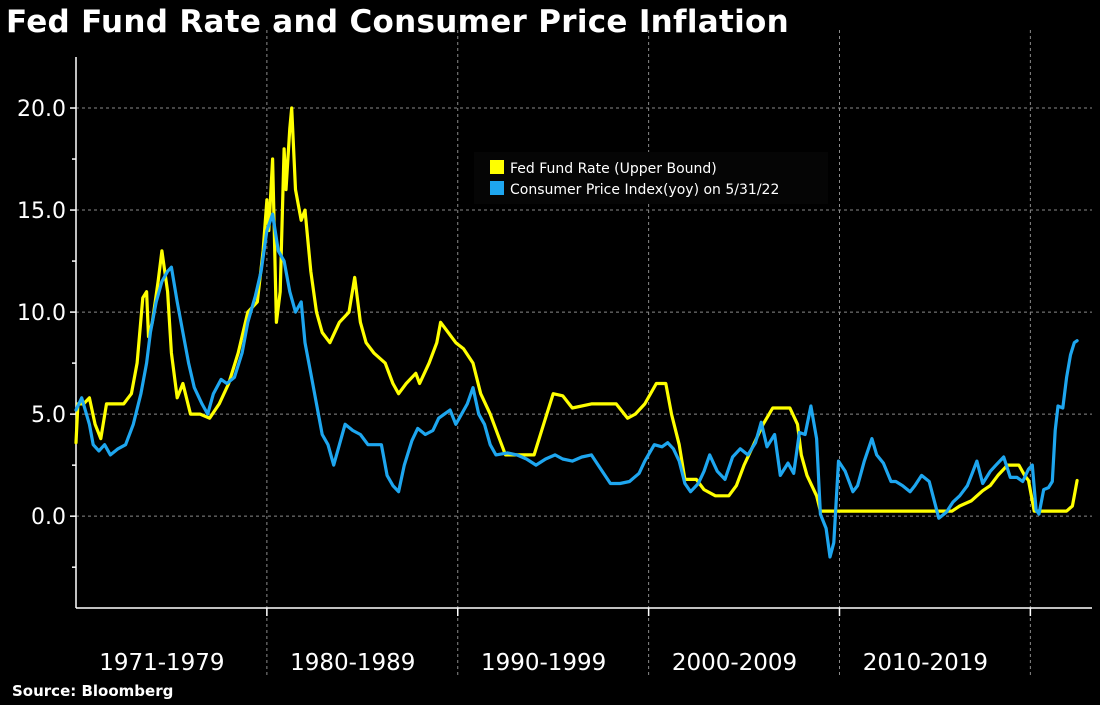 This screenshot has width=1100, height=705. I want to click on x-tick-label: 2000-2009, so click(734, 663).